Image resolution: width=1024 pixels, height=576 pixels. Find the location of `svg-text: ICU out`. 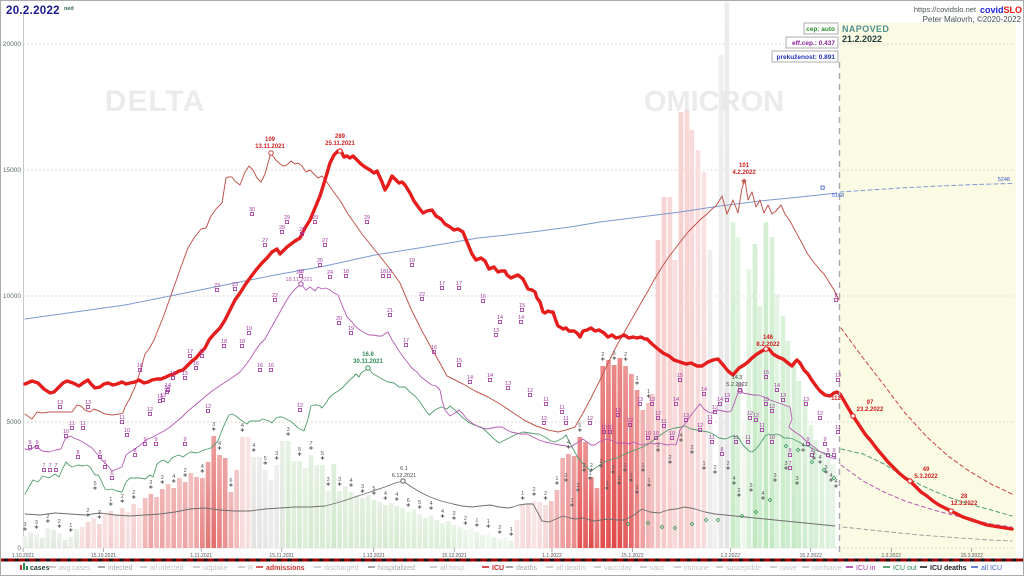

svg-text: ICU out is located at coordinates (905, 568).